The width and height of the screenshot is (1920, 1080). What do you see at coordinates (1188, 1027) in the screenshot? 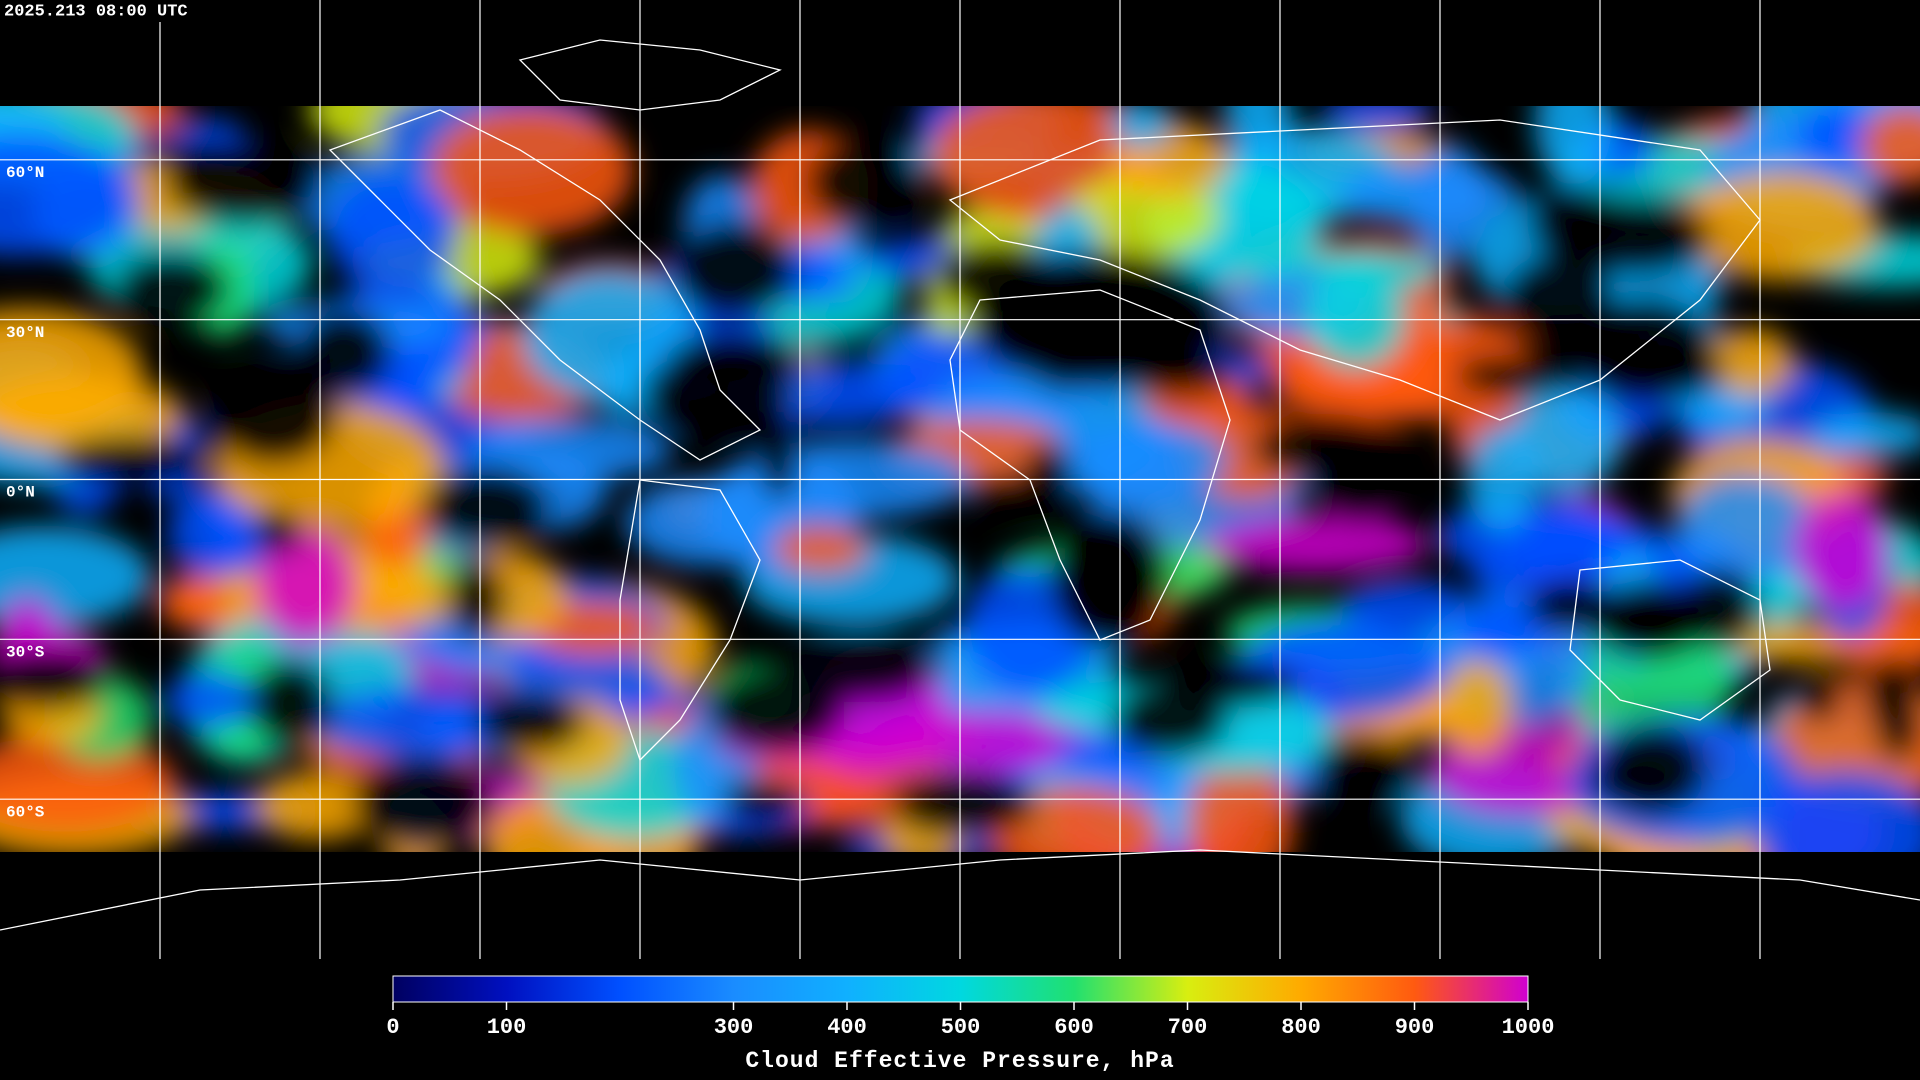
I see `colorbar-tick-label: 700` at bounding box center [1188, 1027].